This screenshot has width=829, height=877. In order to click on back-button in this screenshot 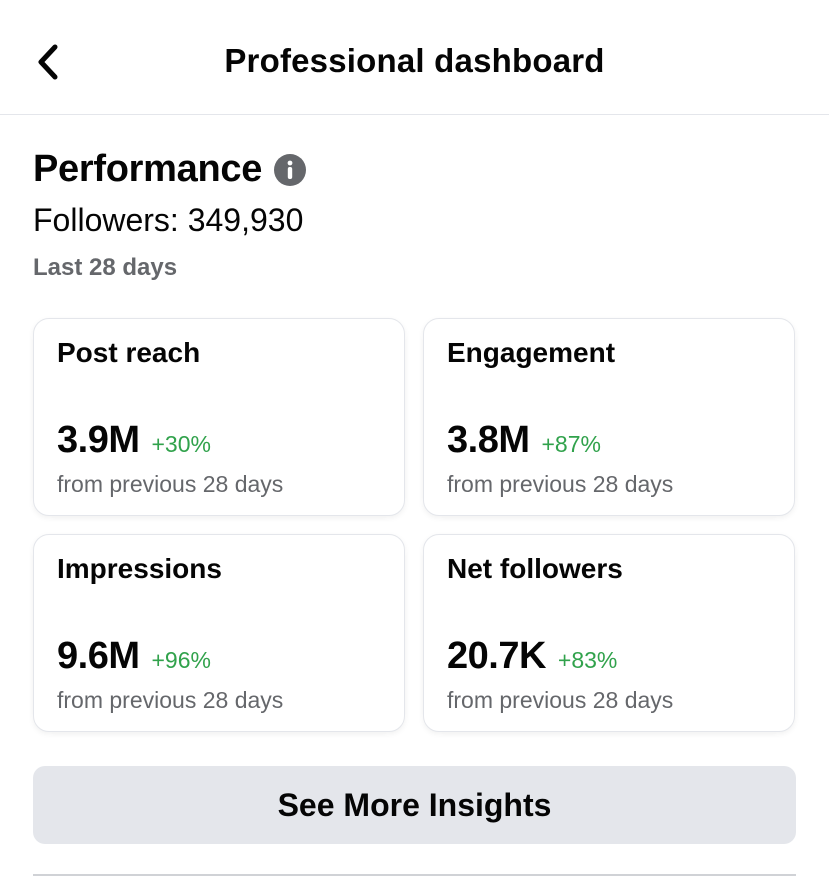, I will do `click(48, 62)`.